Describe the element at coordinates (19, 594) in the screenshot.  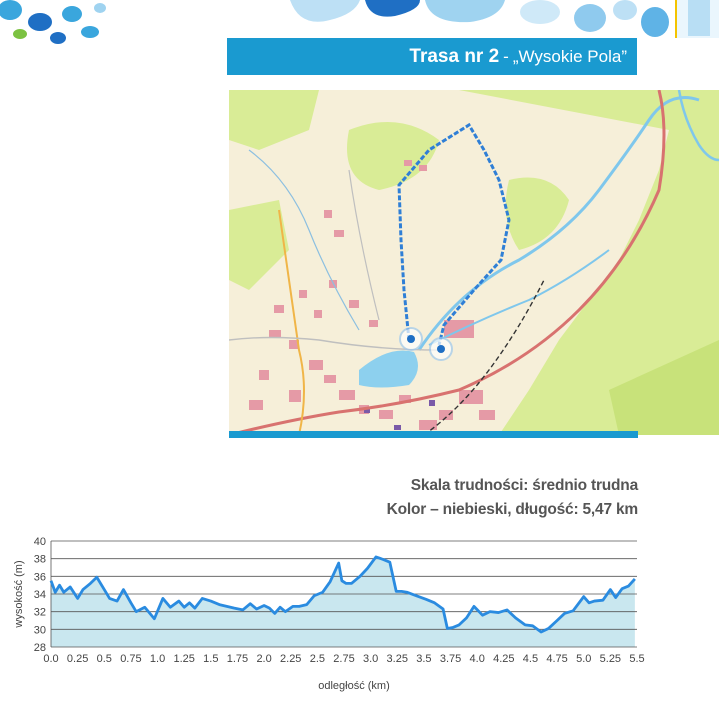
I see `y-axis-title: wysokość (m)` at that location.